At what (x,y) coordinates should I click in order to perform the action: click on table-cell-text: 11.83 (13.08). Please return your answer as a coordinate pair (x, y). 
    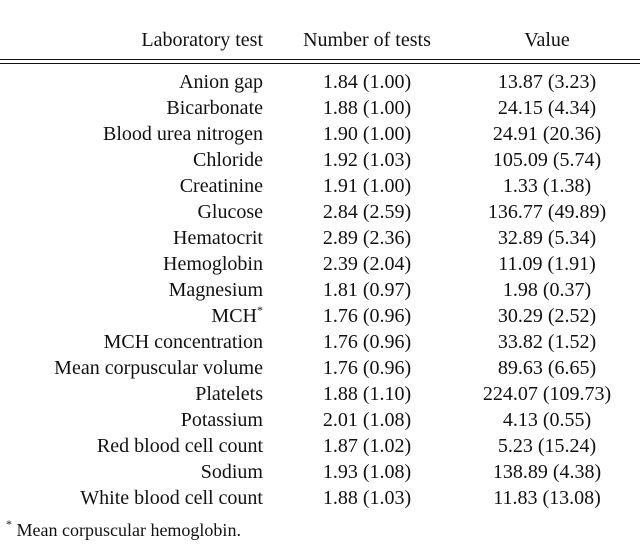
    Looking at the image, I should click on (547, 498).